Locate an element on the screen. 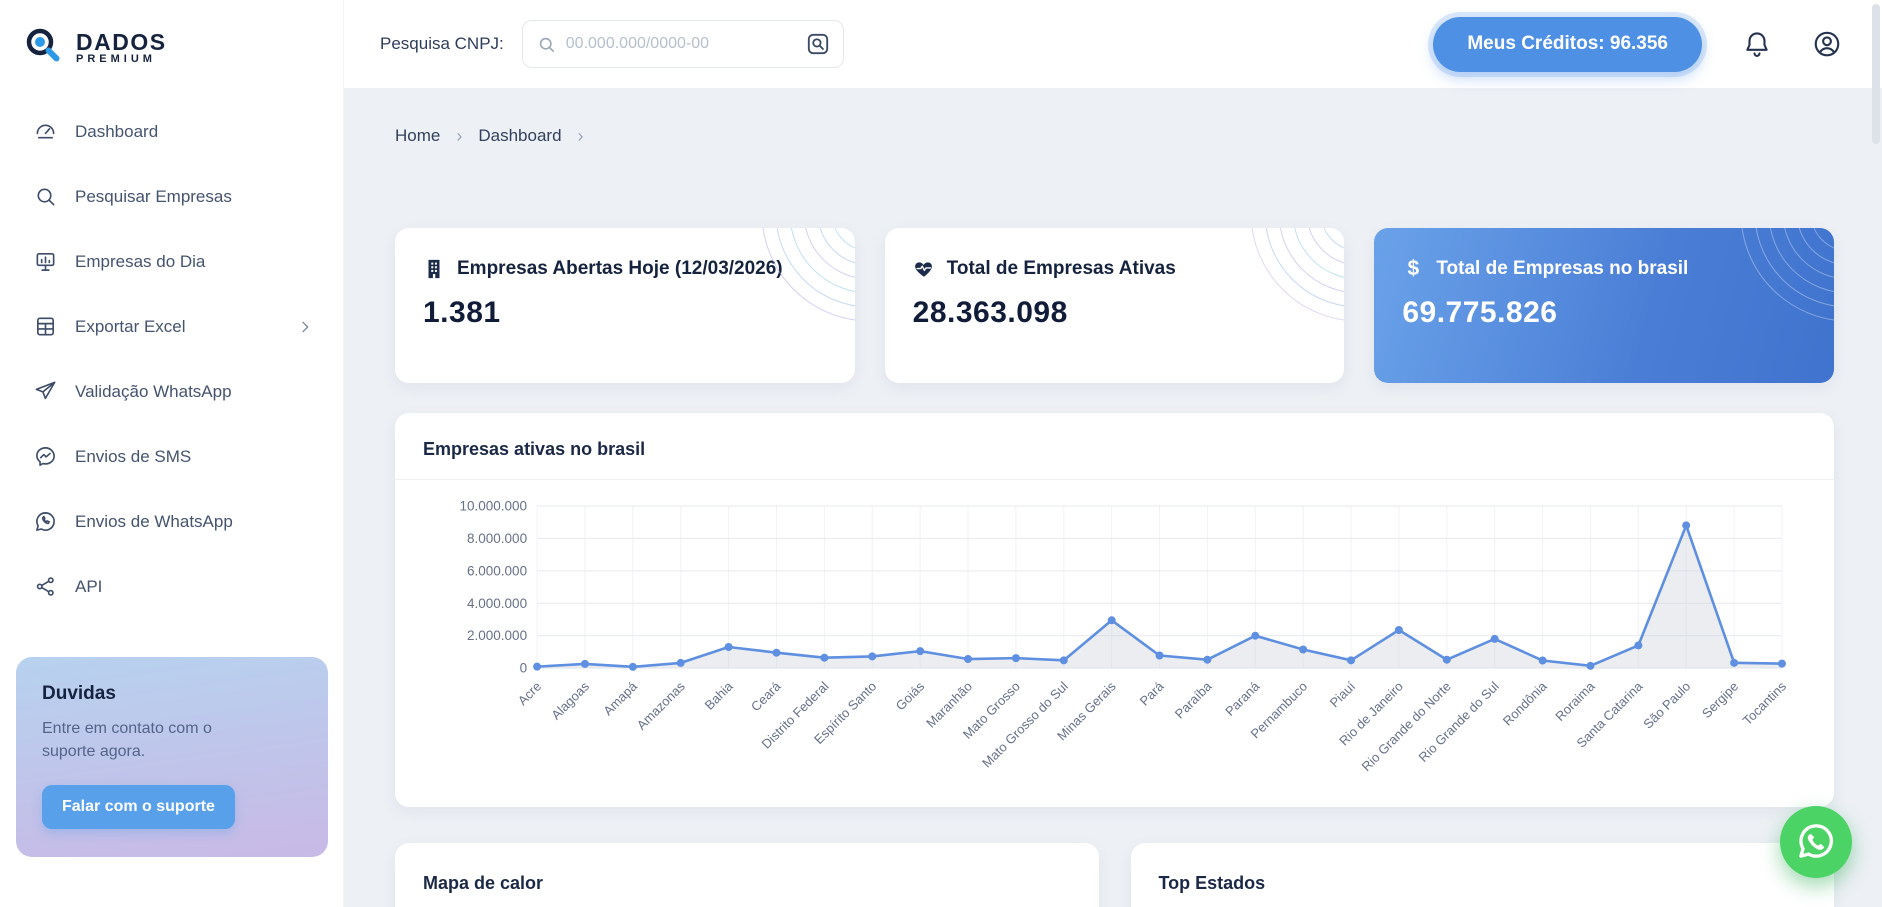 The height and width of the screenshot is (907, 1882). svg-text: São Paulo is located at coordinates (1666, 705).